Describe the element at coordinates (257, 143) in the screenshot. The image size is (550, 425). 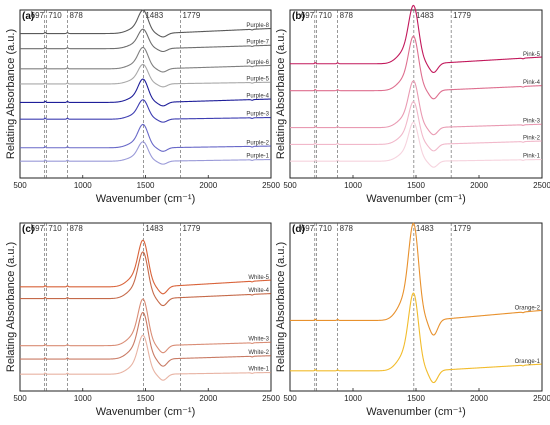
I see `series-label: Purple-2` at that location.